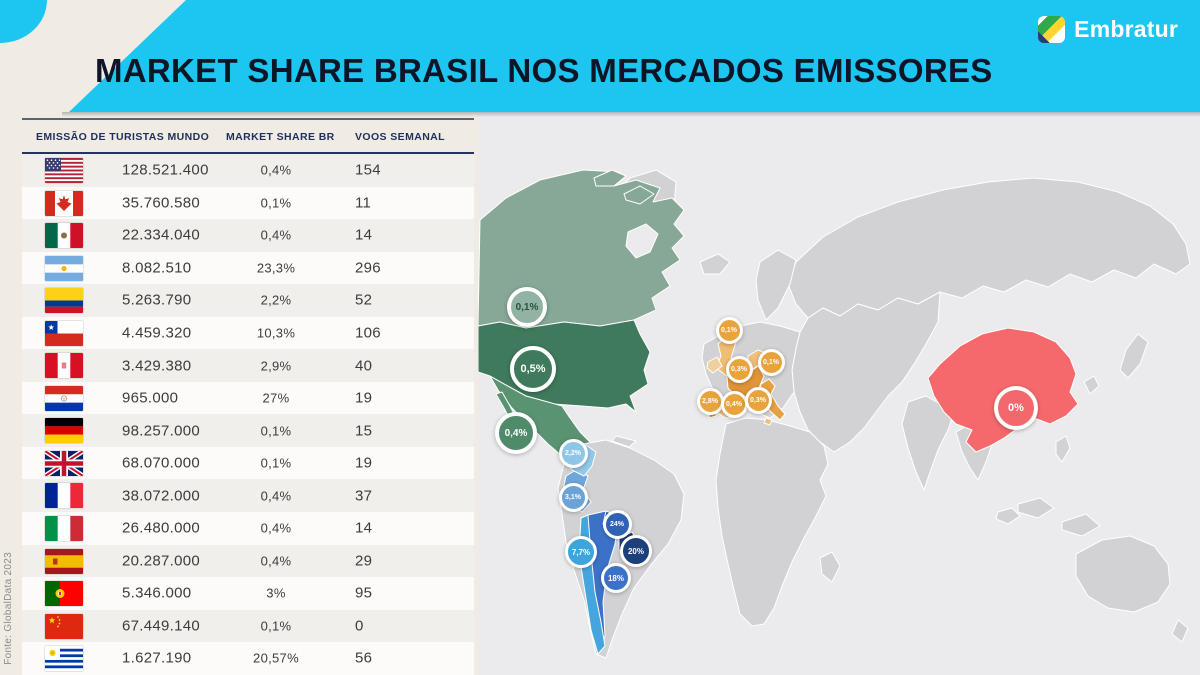  I want to click on market-share-value: 23,3%, so click(276, 268).